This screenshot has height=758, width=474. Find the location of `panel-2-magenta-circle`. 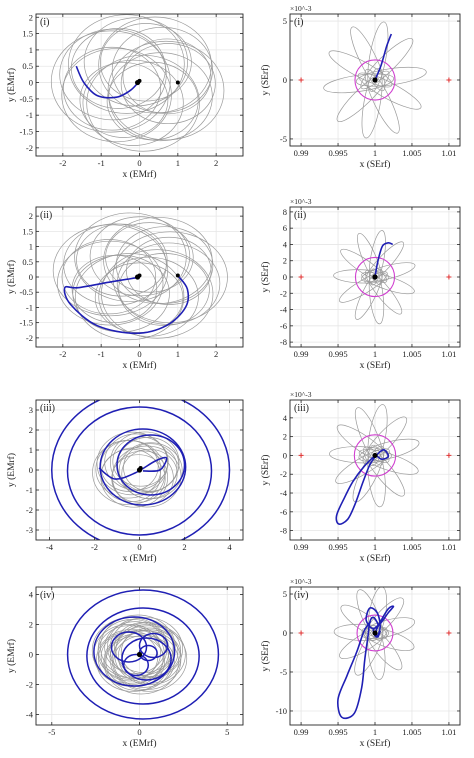

panel-2-magenta-circle is located at coordinates (375, 80).